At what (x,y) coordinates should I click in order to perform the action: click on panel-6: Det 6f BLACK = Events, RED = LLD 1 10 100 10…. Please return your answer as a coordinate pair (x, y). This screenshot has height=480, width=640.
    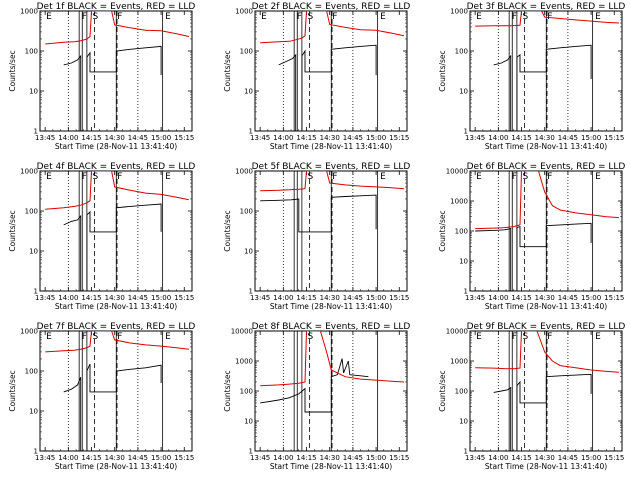
    Looking at the image, I should click on (531, 236).